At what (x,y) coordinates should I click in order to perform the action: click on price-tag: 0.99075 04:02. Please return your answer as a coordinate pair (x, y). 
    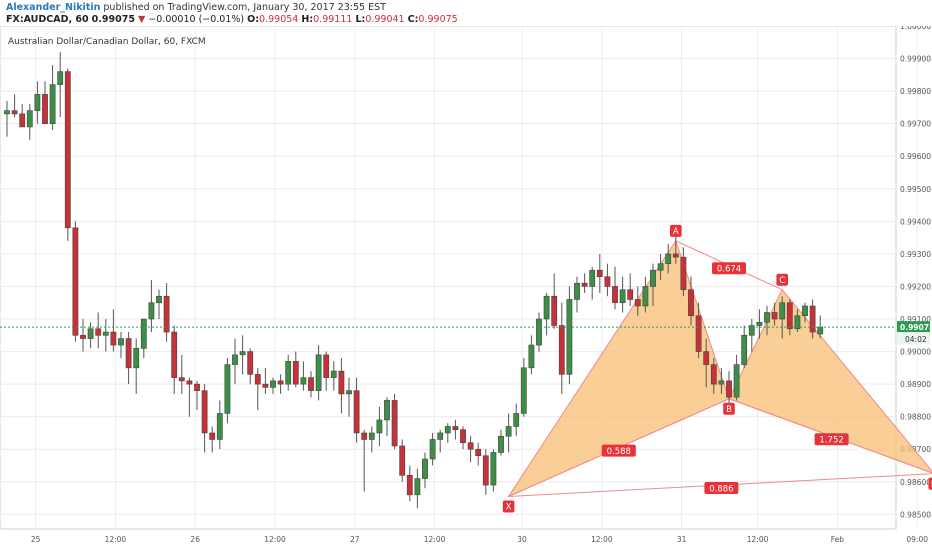
    Looking at the image, I should click on (466, 333).